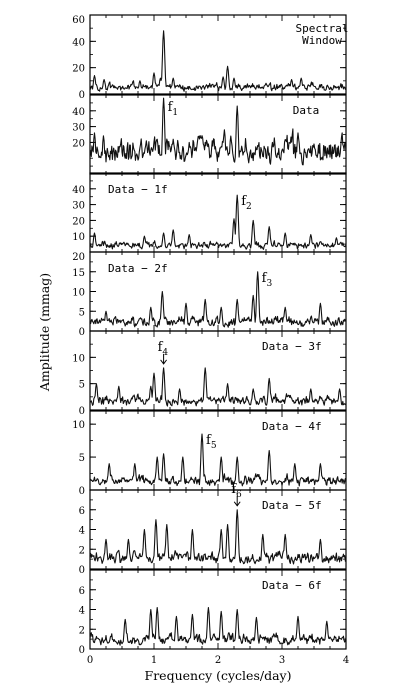  What do you see at coordinates (292, 505) in the screenshot?
I see `panel-label: Data − 5f` at bounding box center [292, 505].